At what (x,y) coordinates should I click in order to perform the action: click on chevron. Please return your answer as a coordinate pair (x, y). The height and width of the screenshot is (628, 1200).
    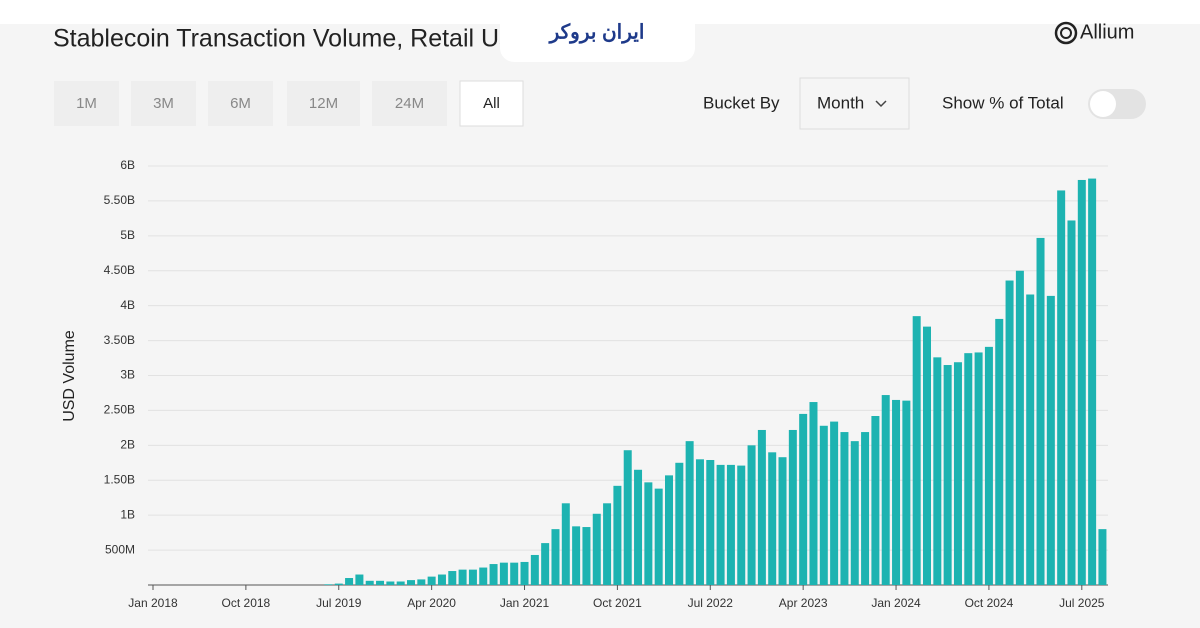
    Looking at the image, I should click on (881, 104).